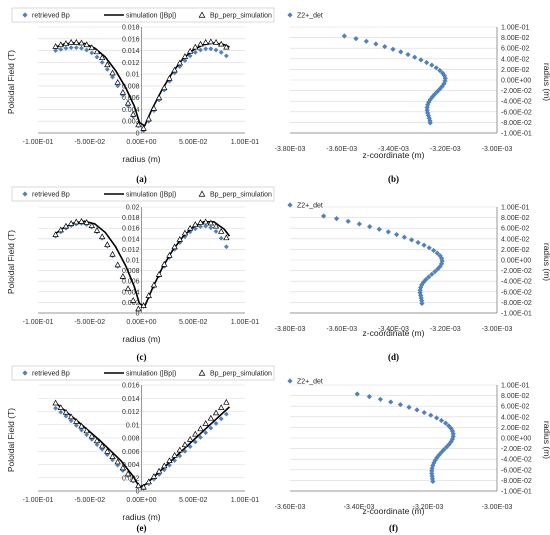  I want to click on y-tick-label: 1.00E-01, so click(515, 386).